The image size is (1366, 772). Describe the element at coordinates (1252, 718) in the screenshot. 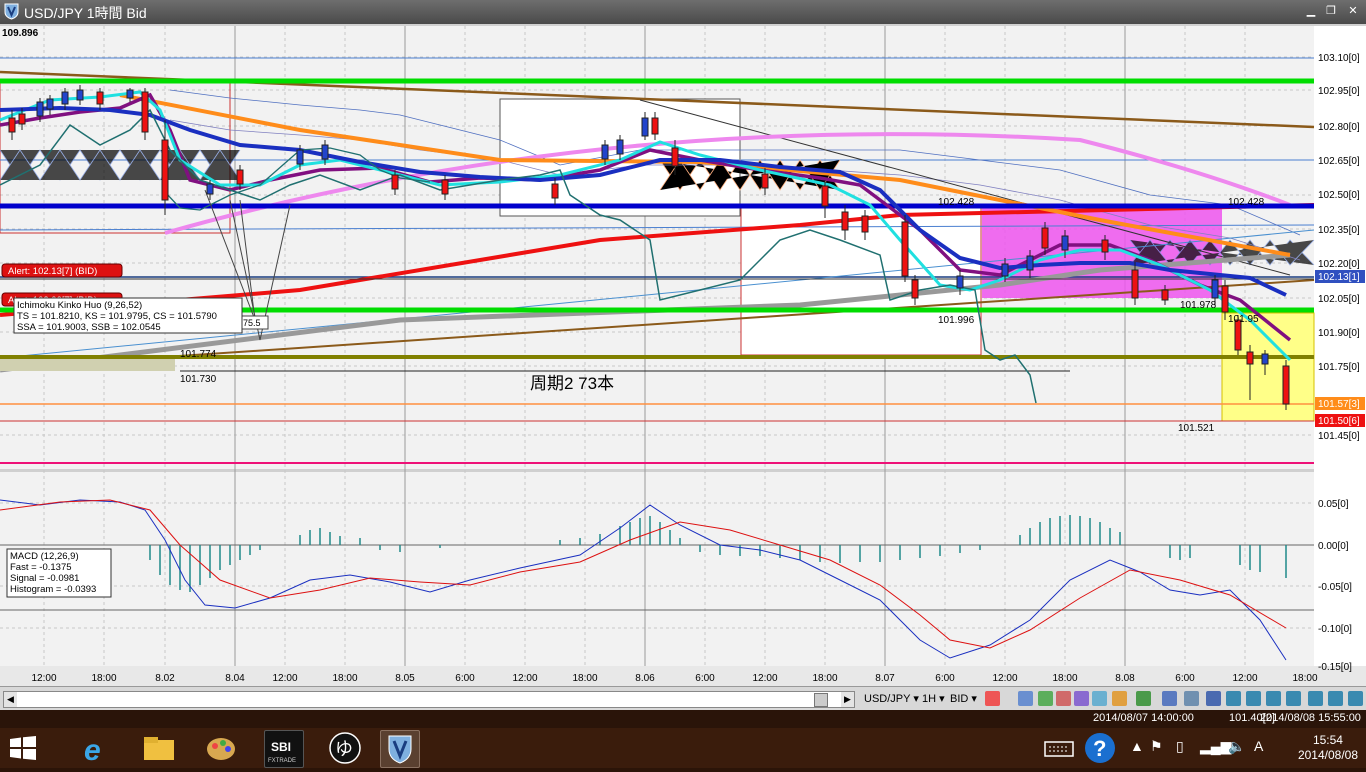

I see `status-price: 101.40[2]` at that location.